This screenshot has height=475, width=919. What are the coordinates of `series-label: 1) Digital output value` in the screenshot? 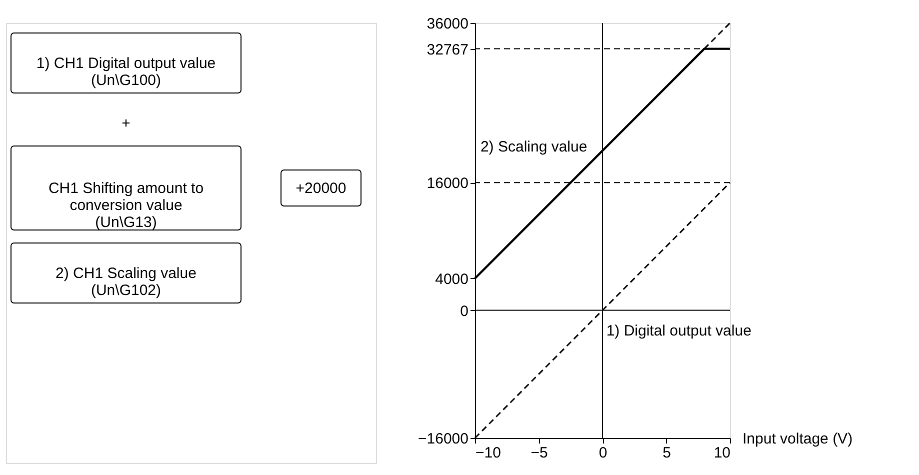 It's located at (679, 331).